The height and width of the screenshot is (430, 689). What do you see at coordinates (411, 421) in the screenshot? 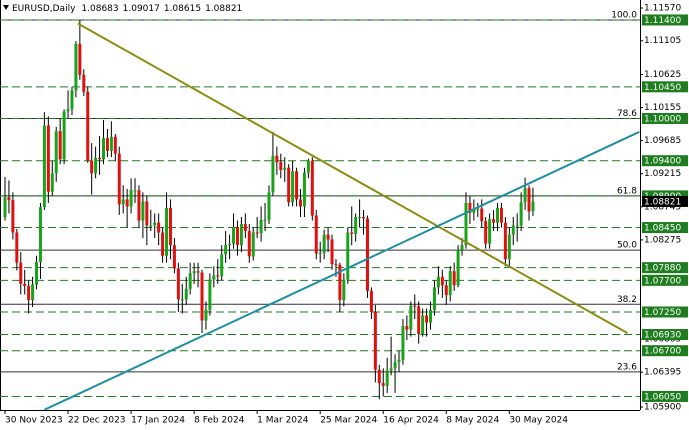
I see `x-tick-label: 16 Apr 2024` at bounding box center [411, 421].